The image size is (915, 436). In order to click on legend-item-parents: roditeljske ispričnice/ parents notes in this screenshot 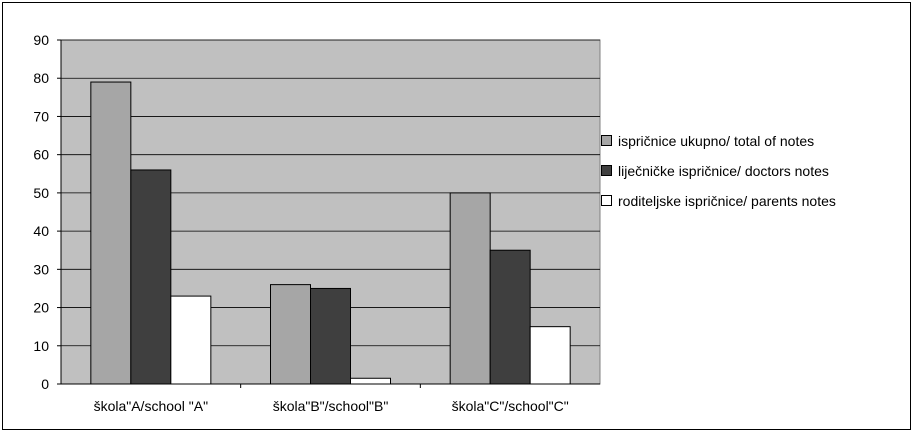, I will do `click(757, 201)`.